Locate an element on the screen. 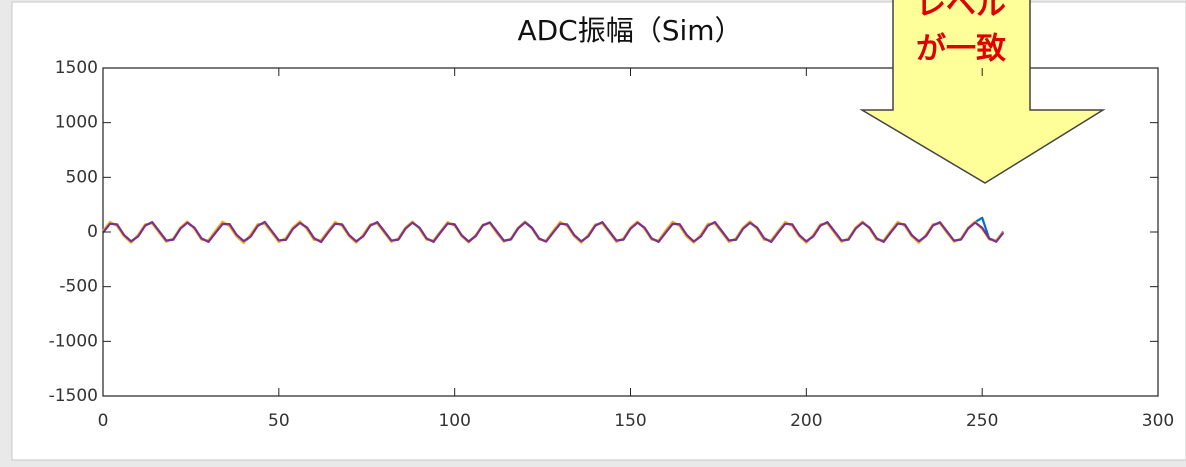  x-tick-label: 300 is located at coordinates (1158, 421).